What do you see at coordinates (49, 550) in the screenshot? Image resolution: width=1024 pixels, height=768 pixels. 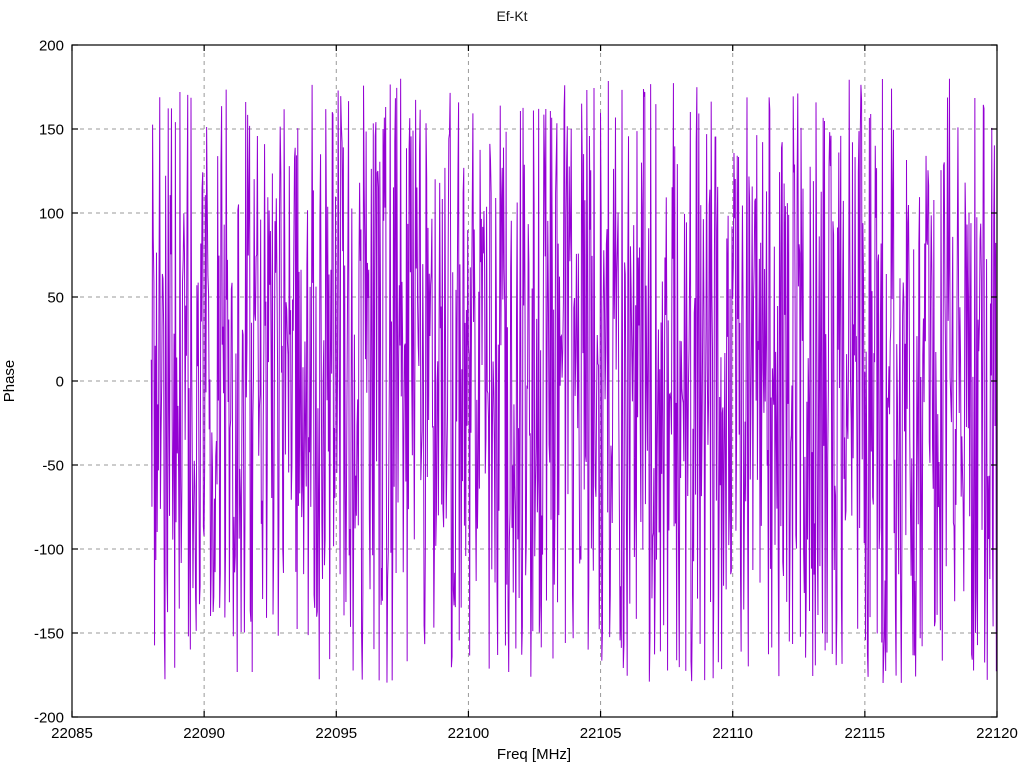 I see `y-tick-label: -100` at bounding box center [49, 550].